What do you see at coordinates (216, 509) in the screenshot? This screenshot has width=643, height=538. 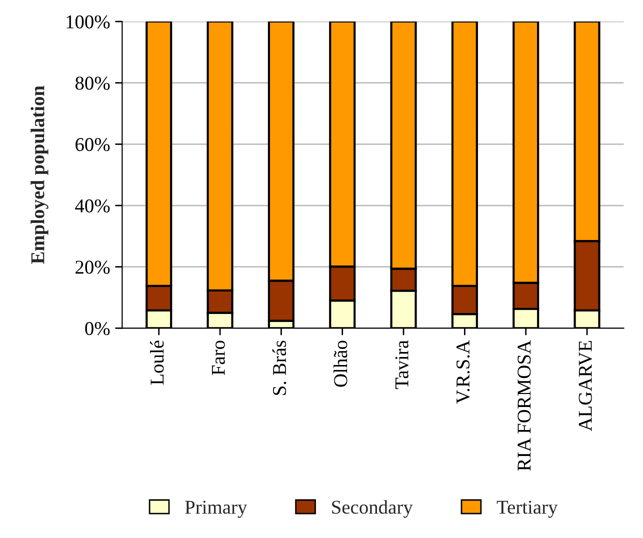 I see `legend-label: Primary` at bounding box center [216, 509].